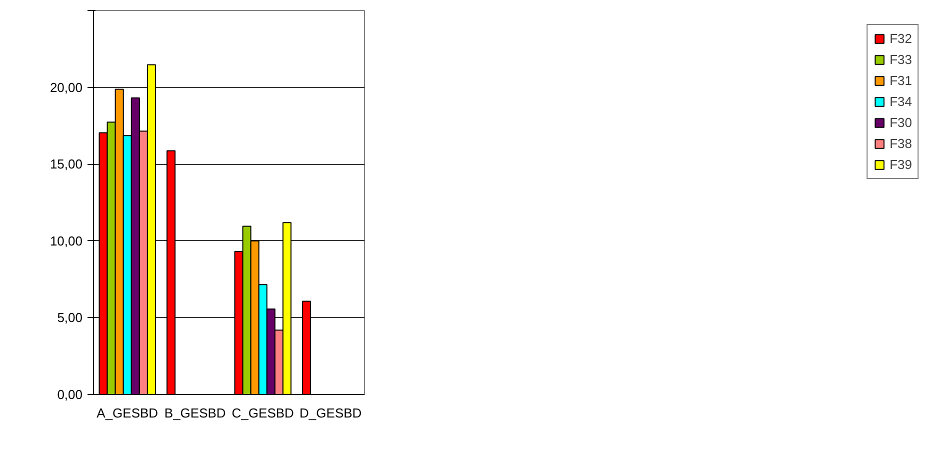 This screenshot has height=450, width=933. What do you see at coordinates (901, 80) in the screenshot?
I see `legend-label: F31` at bounding box center [901, 80].